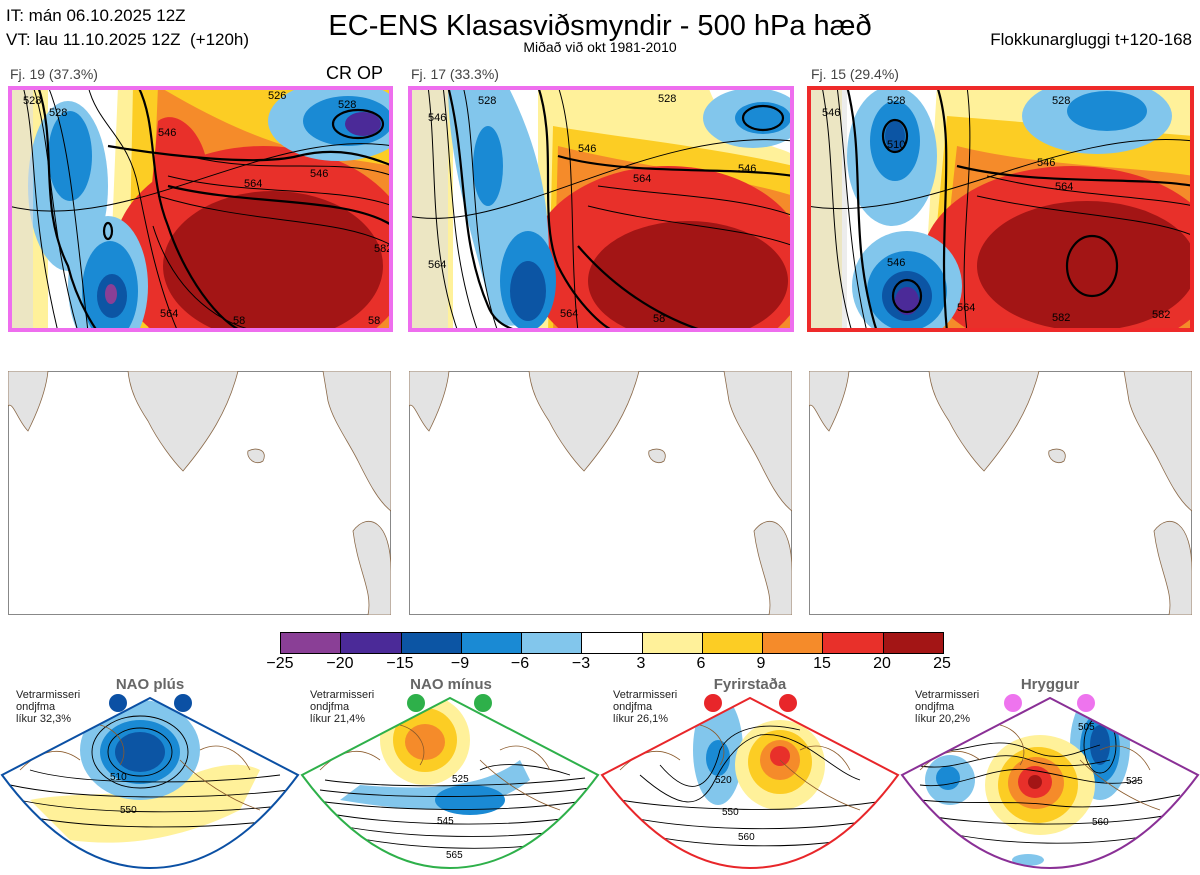 Image resolution: width=1200 pixels, height=875 pixels. What do you see at coordinates (855, 74) in the screenshot?
I see `cluster-3-label: Fj. 15 (29.4%)` at bounding box center [855, 74].